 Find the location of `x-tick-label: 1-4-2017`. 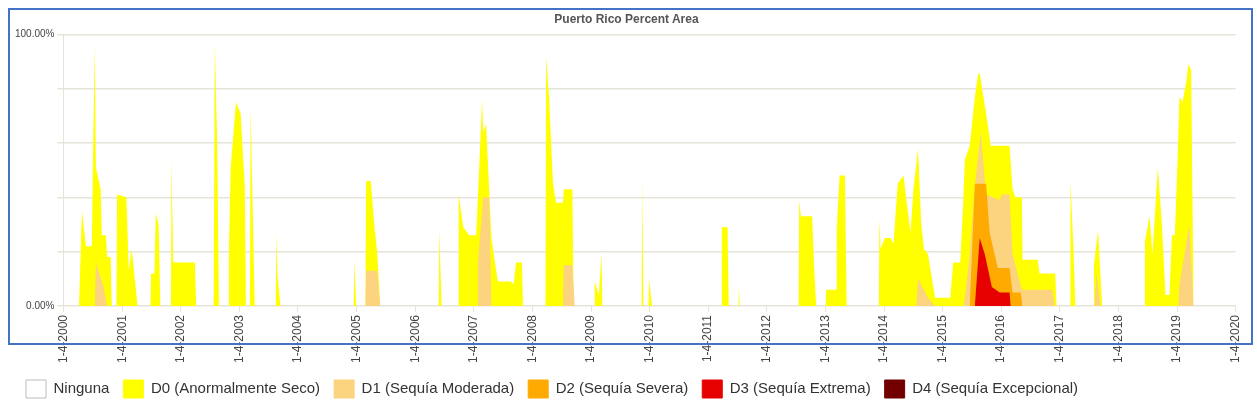

x-tick-label: 1-4-2017 is located at coordinates (1059, 339).